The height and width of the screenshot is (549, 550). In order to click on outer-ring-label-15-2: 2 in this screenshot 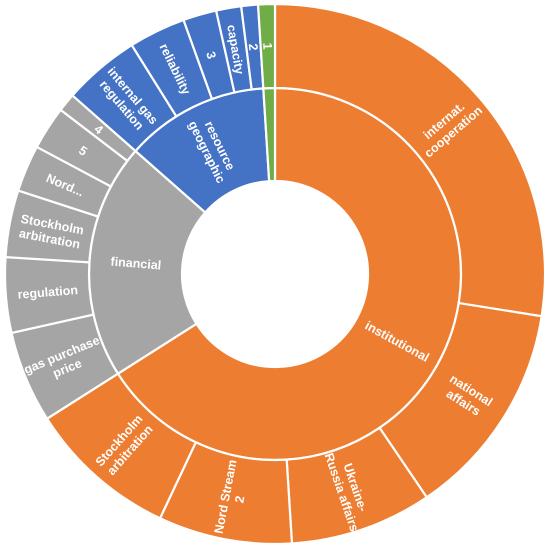, I will do `click(253, 47)`.